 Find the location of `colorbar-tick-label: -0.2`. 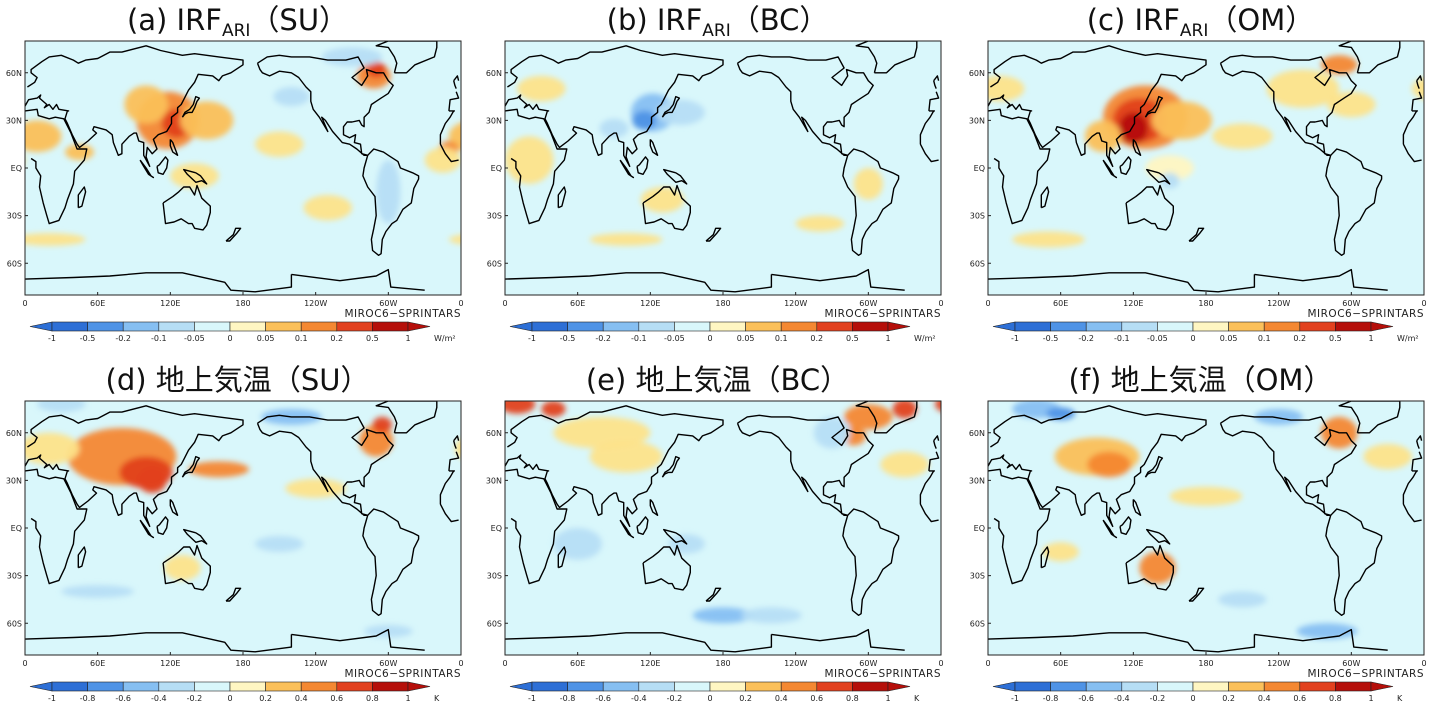

colorbar-tick-label: -0.2 is located at coordinates (195, 698).